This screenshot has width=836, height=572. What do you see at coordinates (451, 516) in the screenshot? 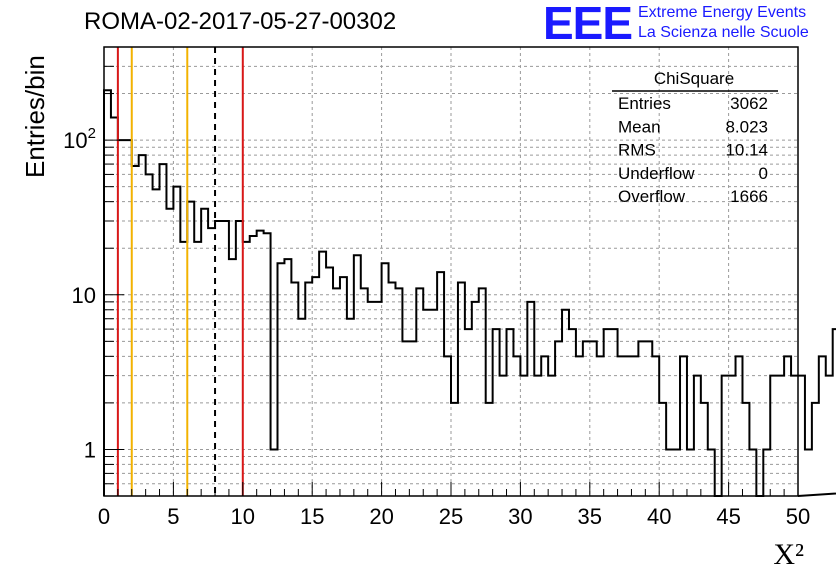
I see `x-tick-label: 25` at bounding box center [451, 516].